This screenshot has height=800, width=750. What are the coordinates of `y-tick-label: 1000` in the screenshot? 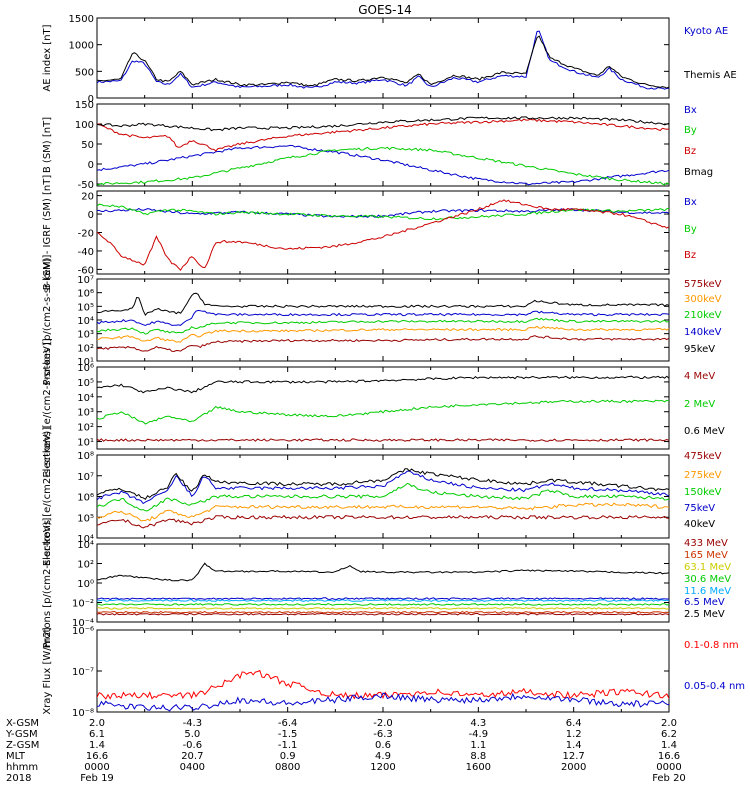 It's located at (81, 46).